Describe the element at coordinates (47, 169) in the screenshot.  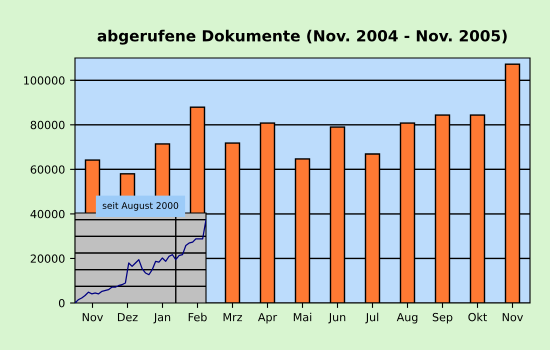
I see `y-tick-label: 60000` at that location.